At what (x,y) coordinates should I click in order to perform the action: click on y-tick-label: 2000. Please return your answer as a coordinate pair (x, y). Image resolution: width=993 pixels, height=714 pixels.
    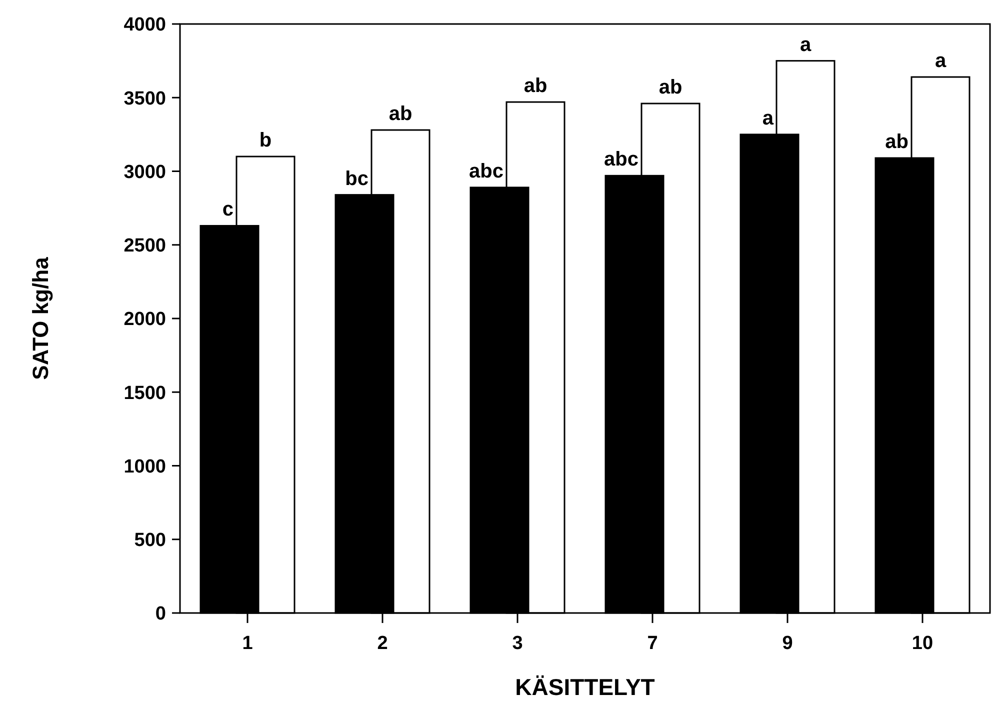
    Looking at the image, I should click on (145, 319).